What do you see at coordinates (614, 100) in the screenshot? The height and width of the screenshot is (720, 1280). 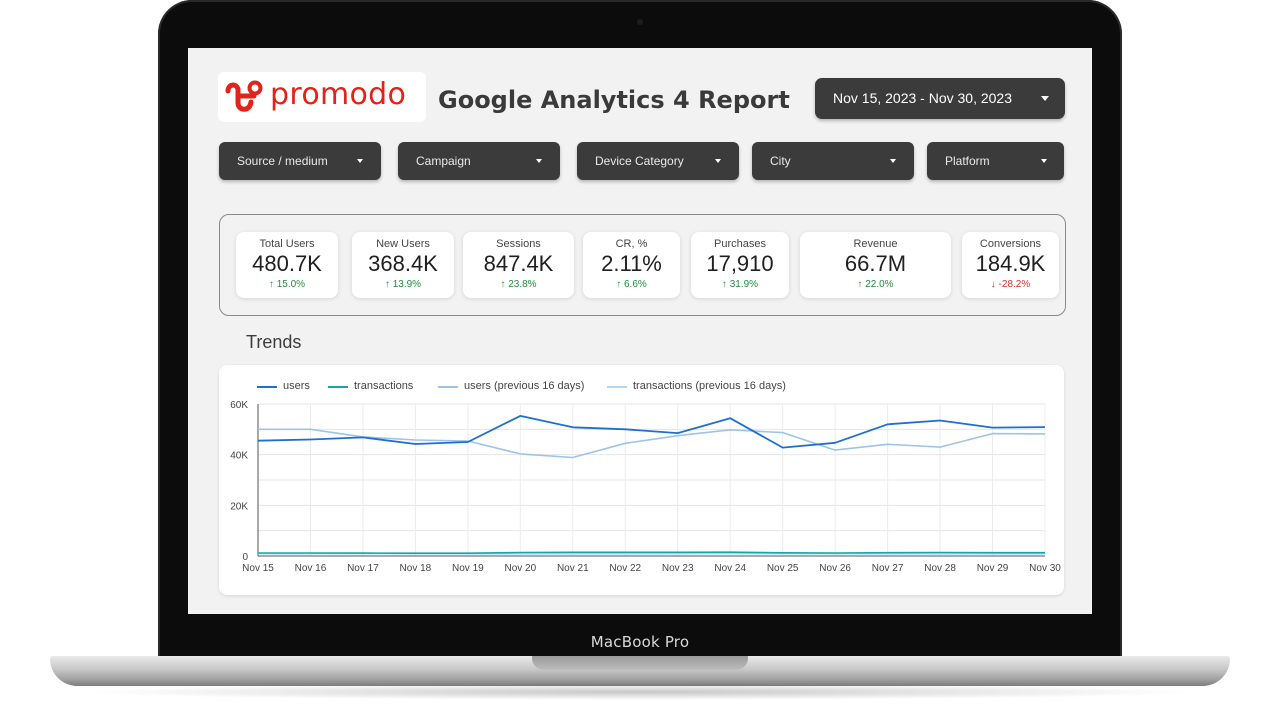 I see `page-title: Google Analytics 4 Report` at bounding box center [614, 100].